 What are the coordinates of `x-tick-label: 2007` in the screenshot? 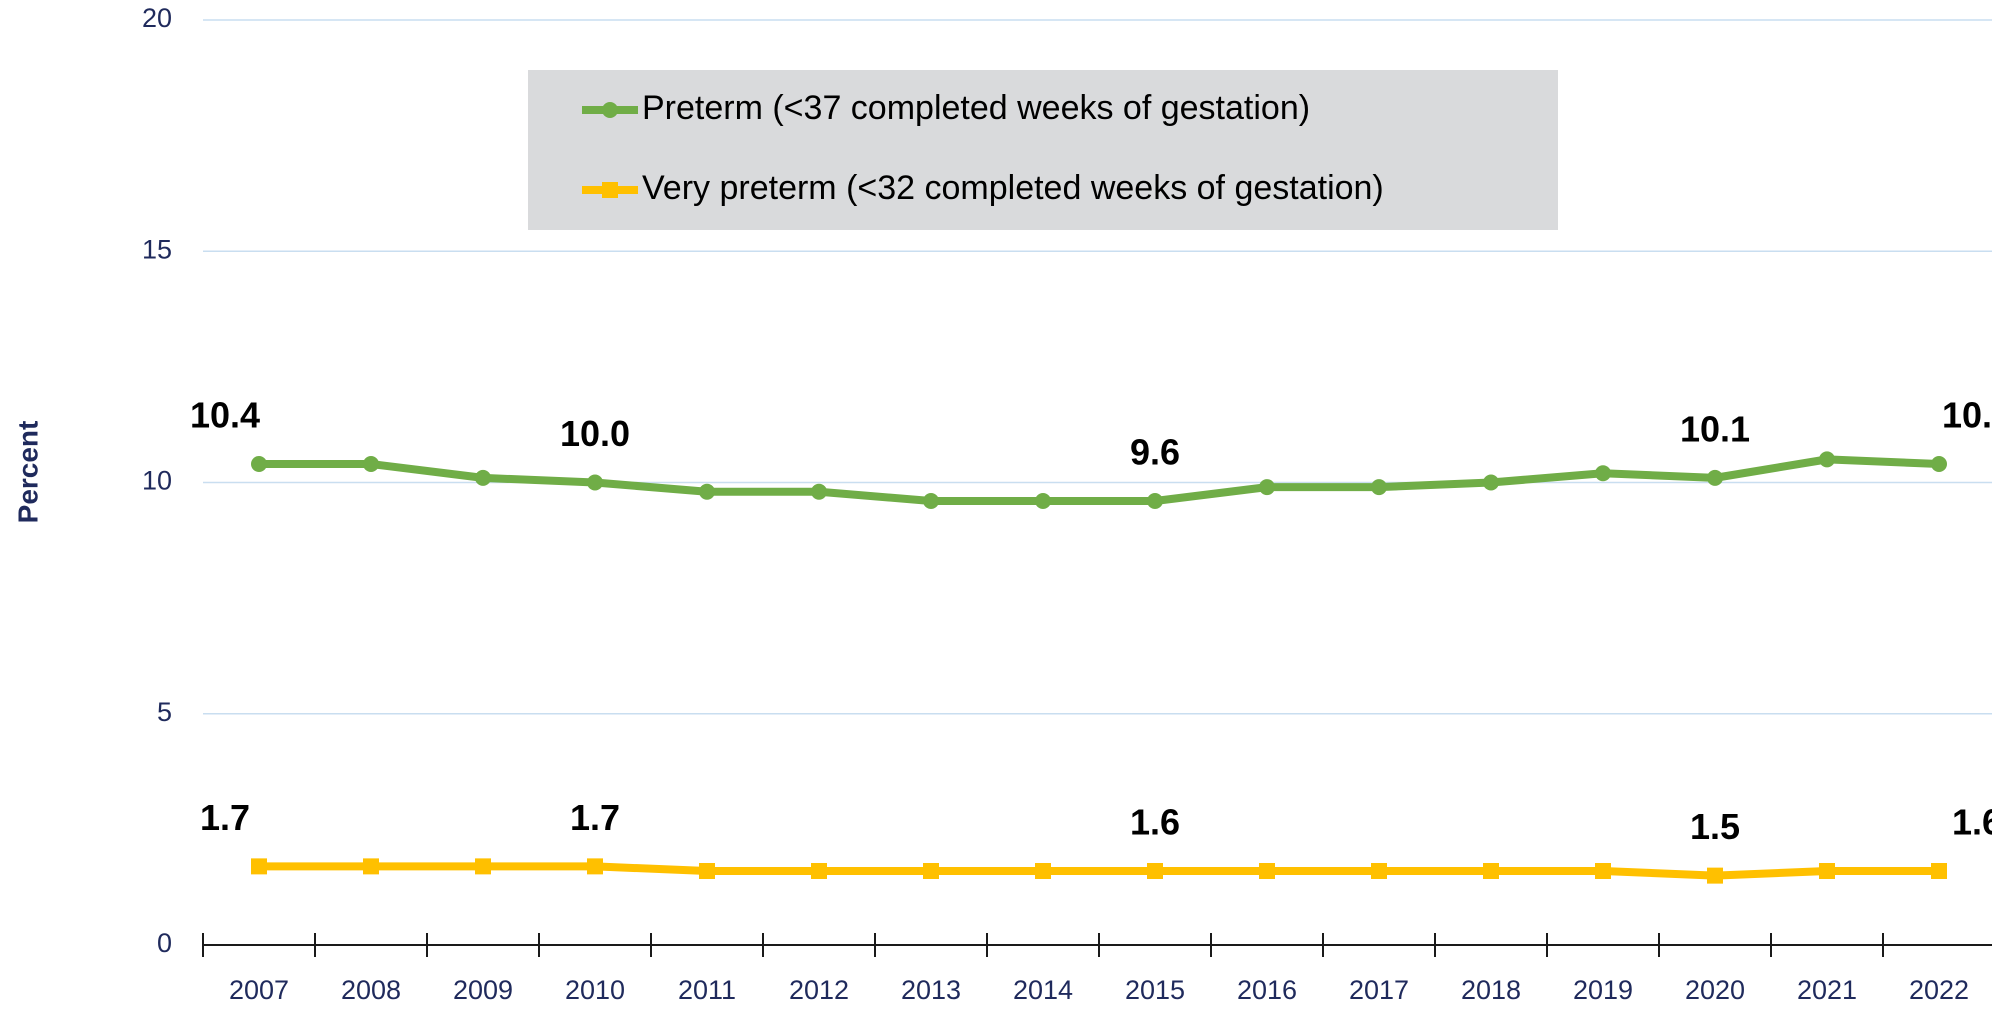 It's located at (259, 990).